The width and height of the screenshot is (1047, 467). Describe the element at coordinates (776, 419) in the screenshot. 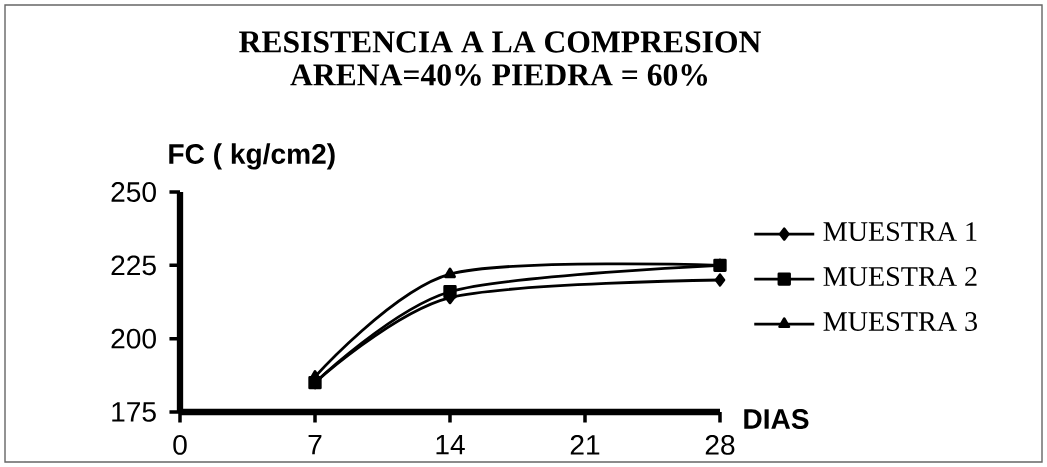

I see `x-axis-title: DIAS` at that location.